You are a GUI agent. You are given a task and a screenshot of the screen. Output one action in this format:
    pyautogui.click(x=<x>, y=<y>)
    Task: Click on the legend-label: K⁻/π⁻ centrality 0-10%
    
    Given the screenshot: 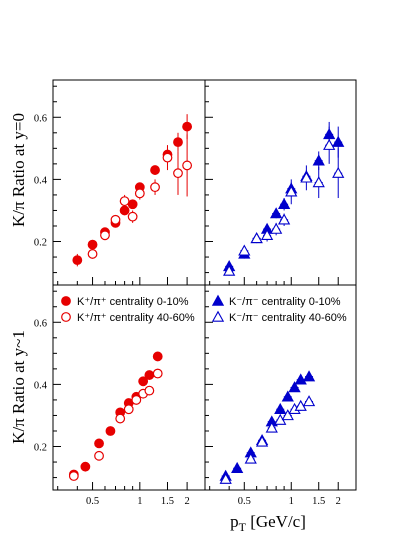 What is the action you would take?
    pyautogui.click(x=285, y=302)
    